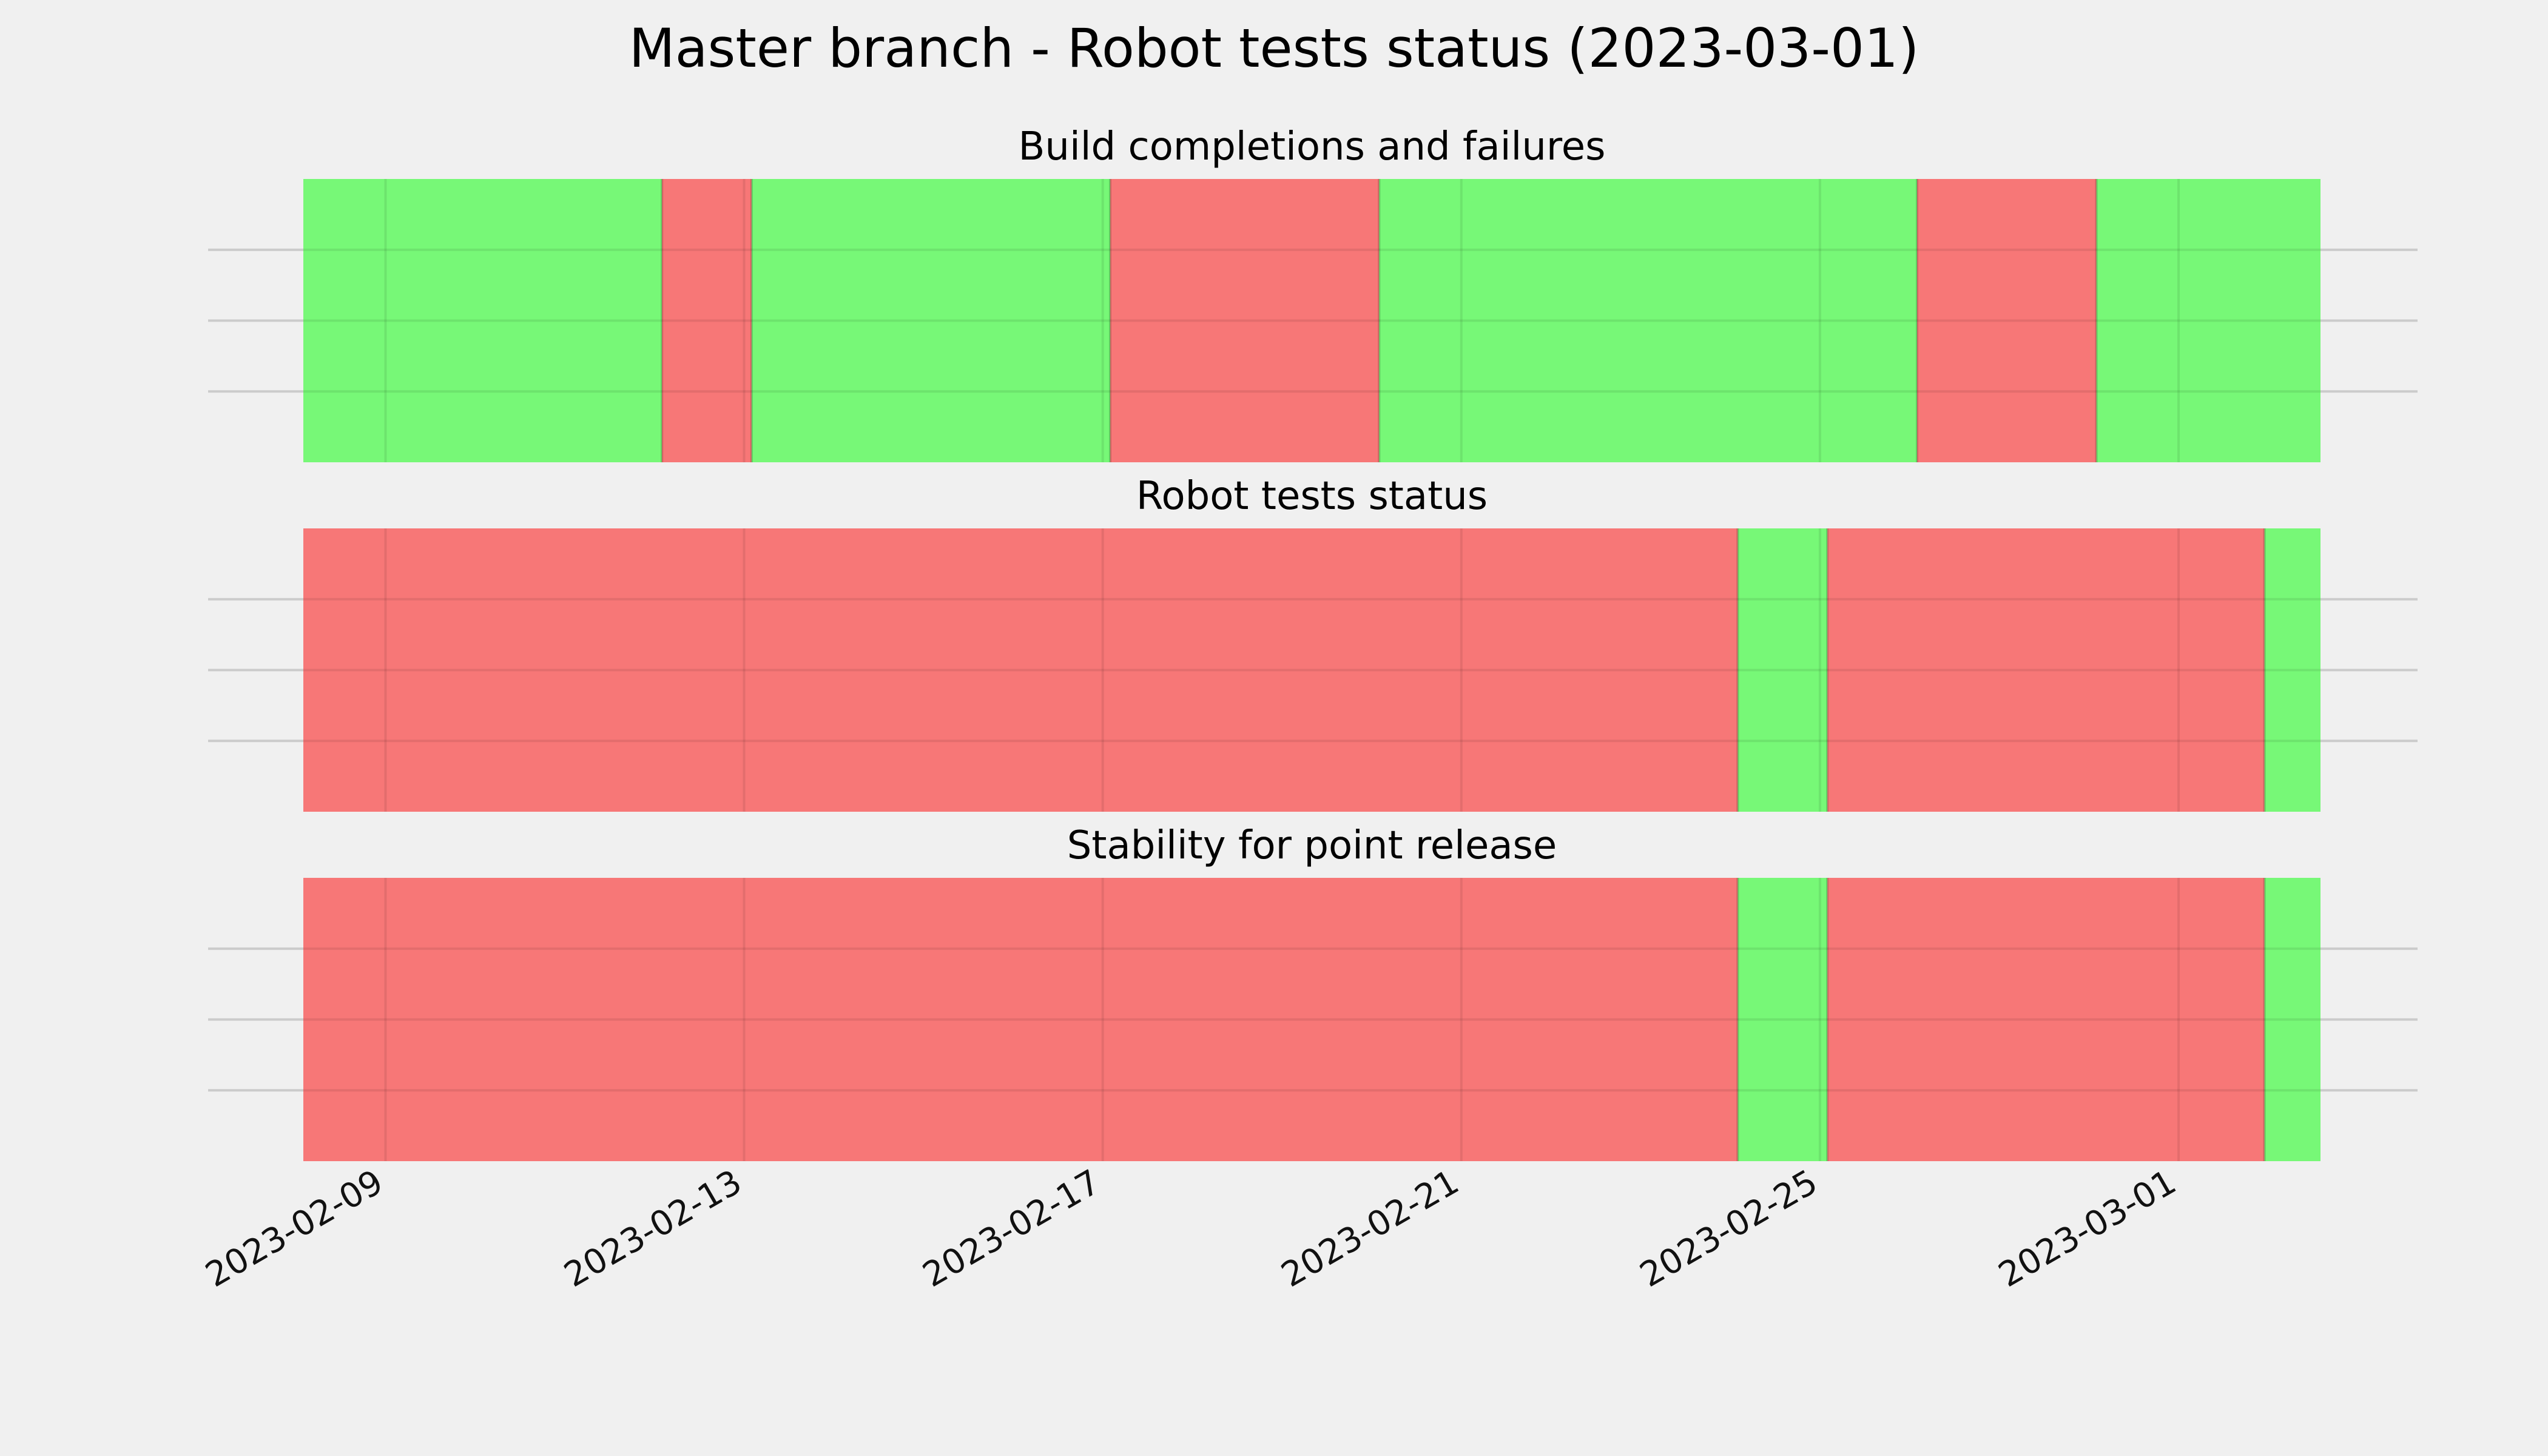 This screenshot has width=2548, height=1456. Describe the element at coordinates (1011, 1228) in the screenshot. I see `x-tick-label: 2023-02-17` at that location.